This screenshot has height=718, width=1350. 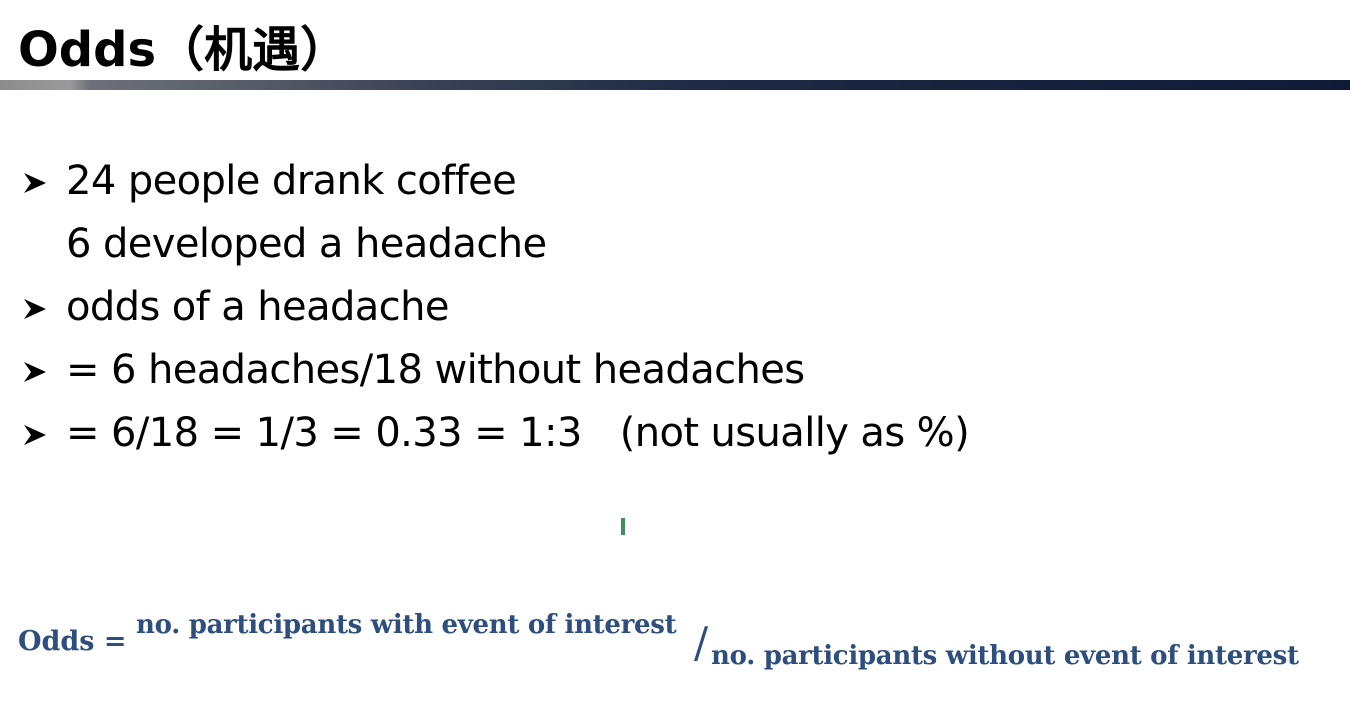 I want to click on slide-title: Odds（机遇）, so click(x=183, y=50).